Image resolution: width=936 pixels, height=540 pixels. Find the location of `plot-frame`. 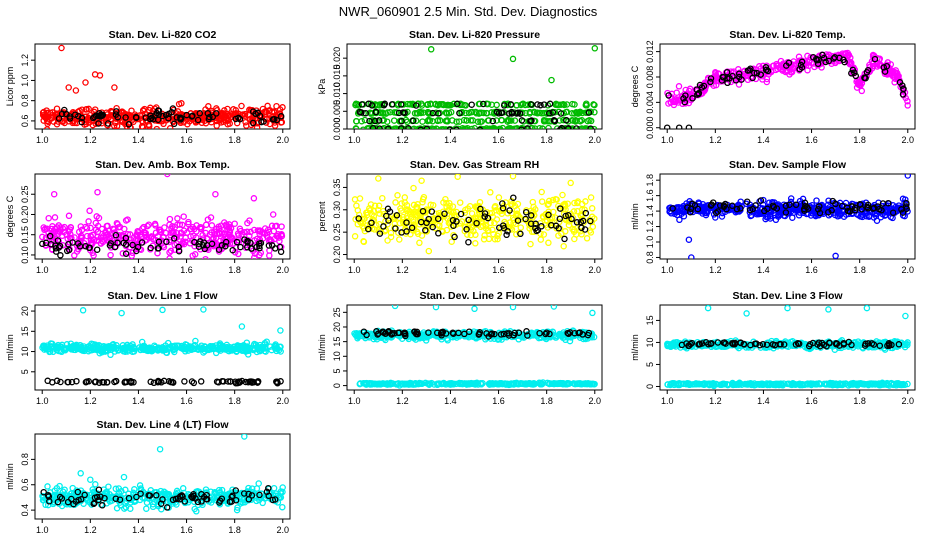

plot-frame is located at coordinates (787, 86).